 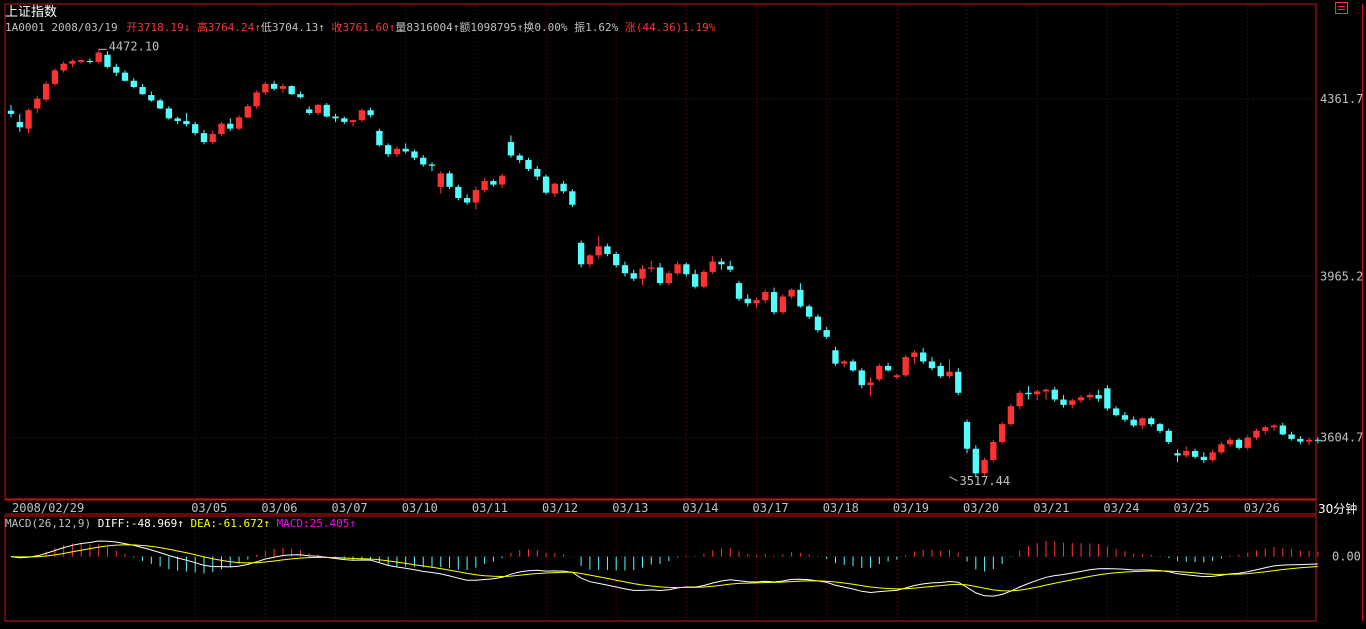 I want to click on high-marker-label: 4472.10, so click(x=134, y=46).